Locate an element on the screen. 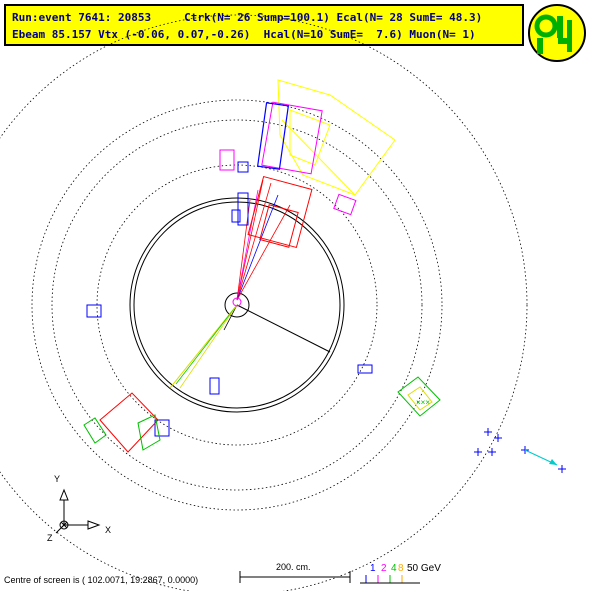 This screenshot has width=591, height=591. axis-z-label: Z is located at coordinates (50, 538).